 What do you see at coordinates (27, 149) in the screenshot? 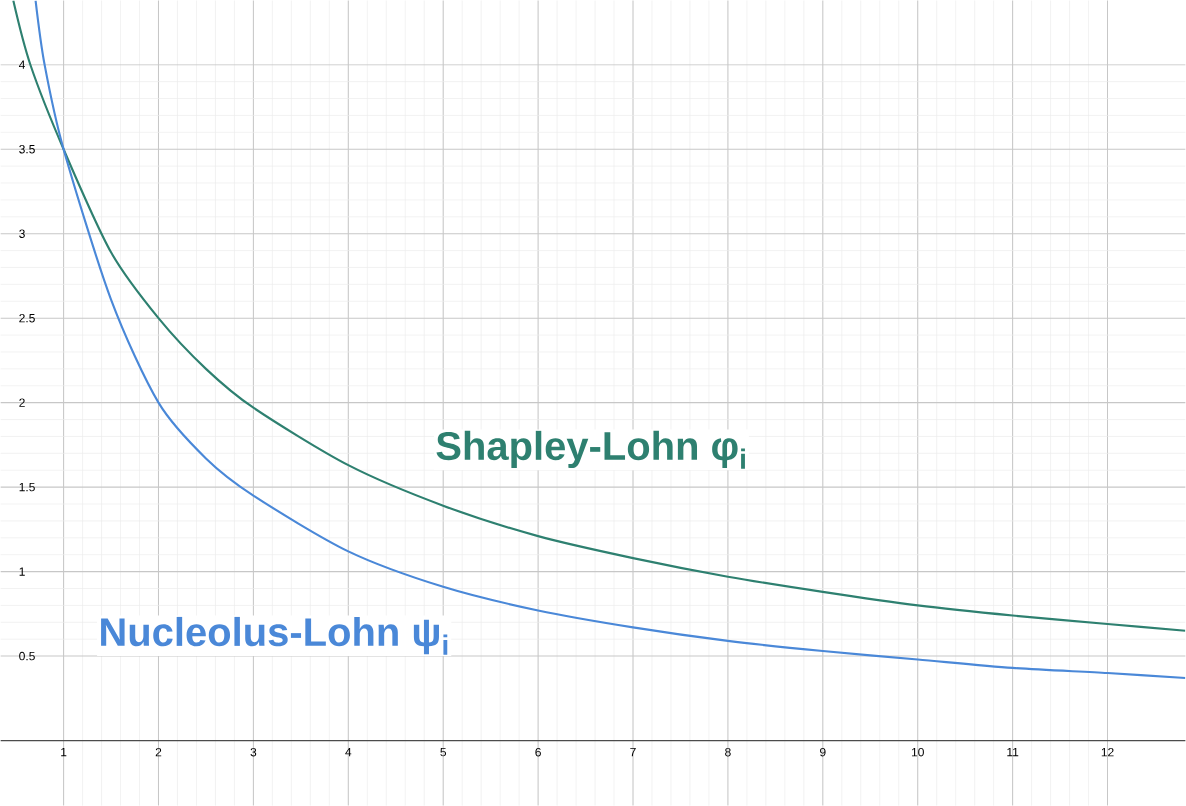
I see `y-tick-label: 3.5` at bounding box center [27, 149].